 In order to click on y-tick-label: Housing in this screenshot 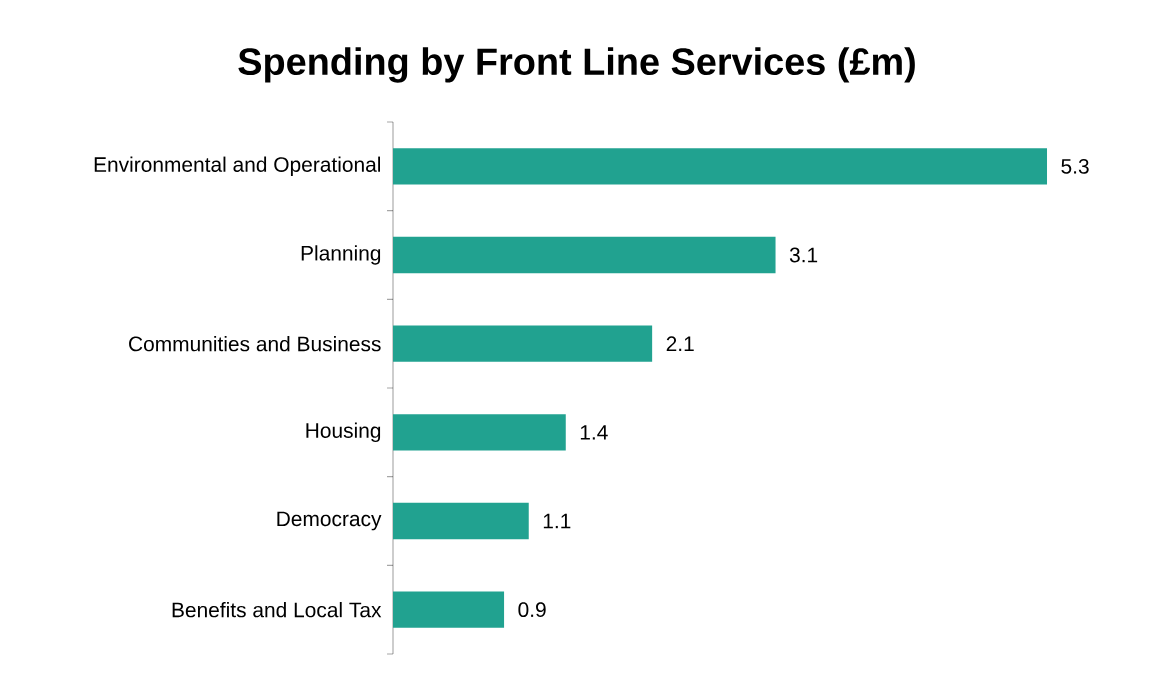, I will do `click(343, 432)`.